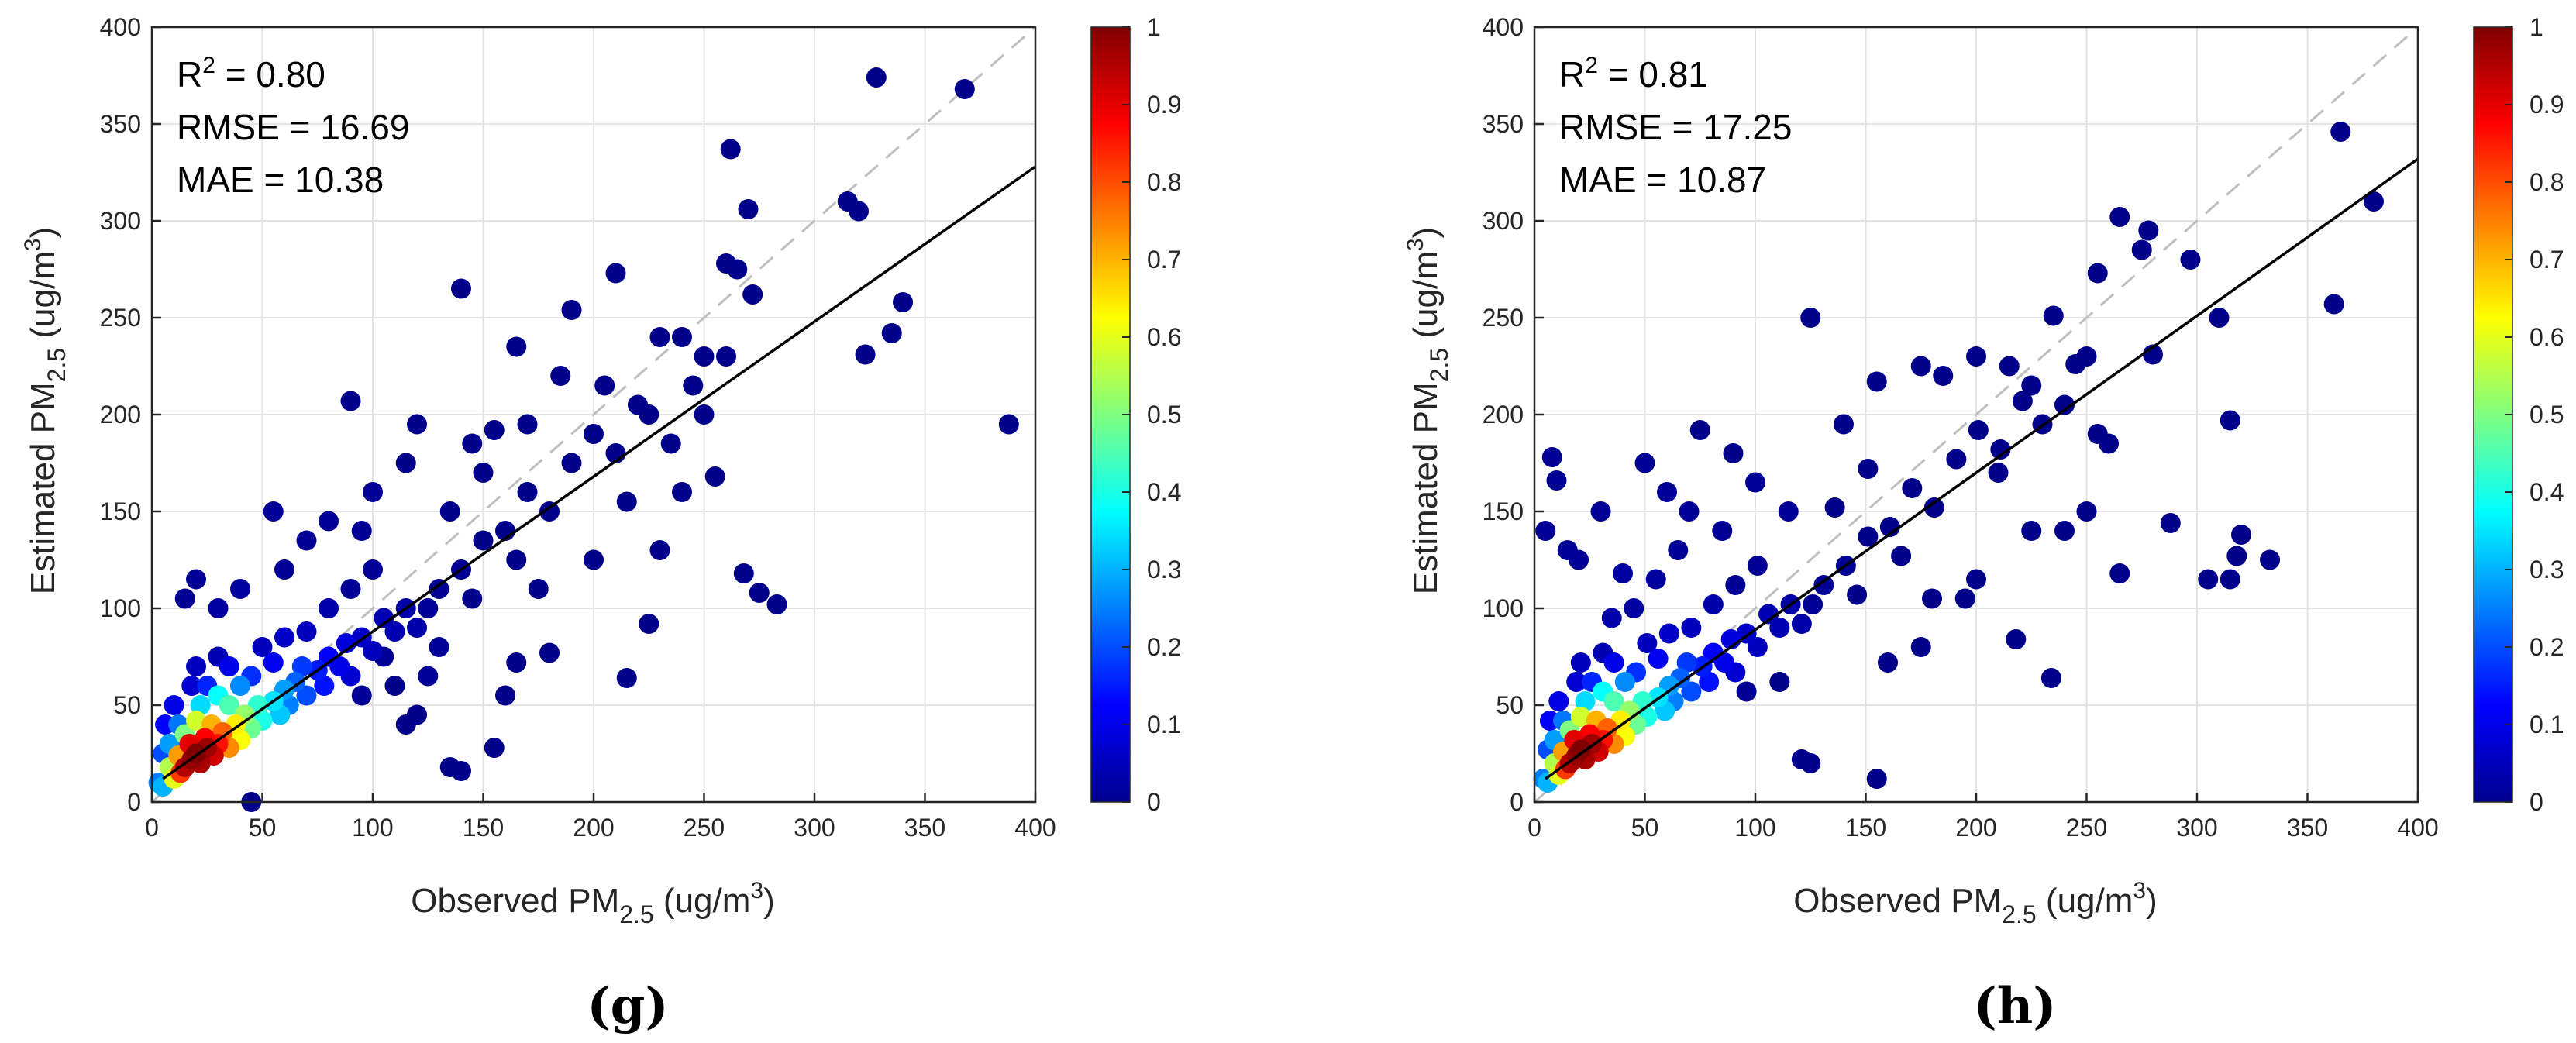 The height and width of the screenshot is (1043, 2576). What do you see at coordinates (1154, 802) in the screenshot?
I see `colorbar-tick-label: 0` at bounding box center [1154, 802].